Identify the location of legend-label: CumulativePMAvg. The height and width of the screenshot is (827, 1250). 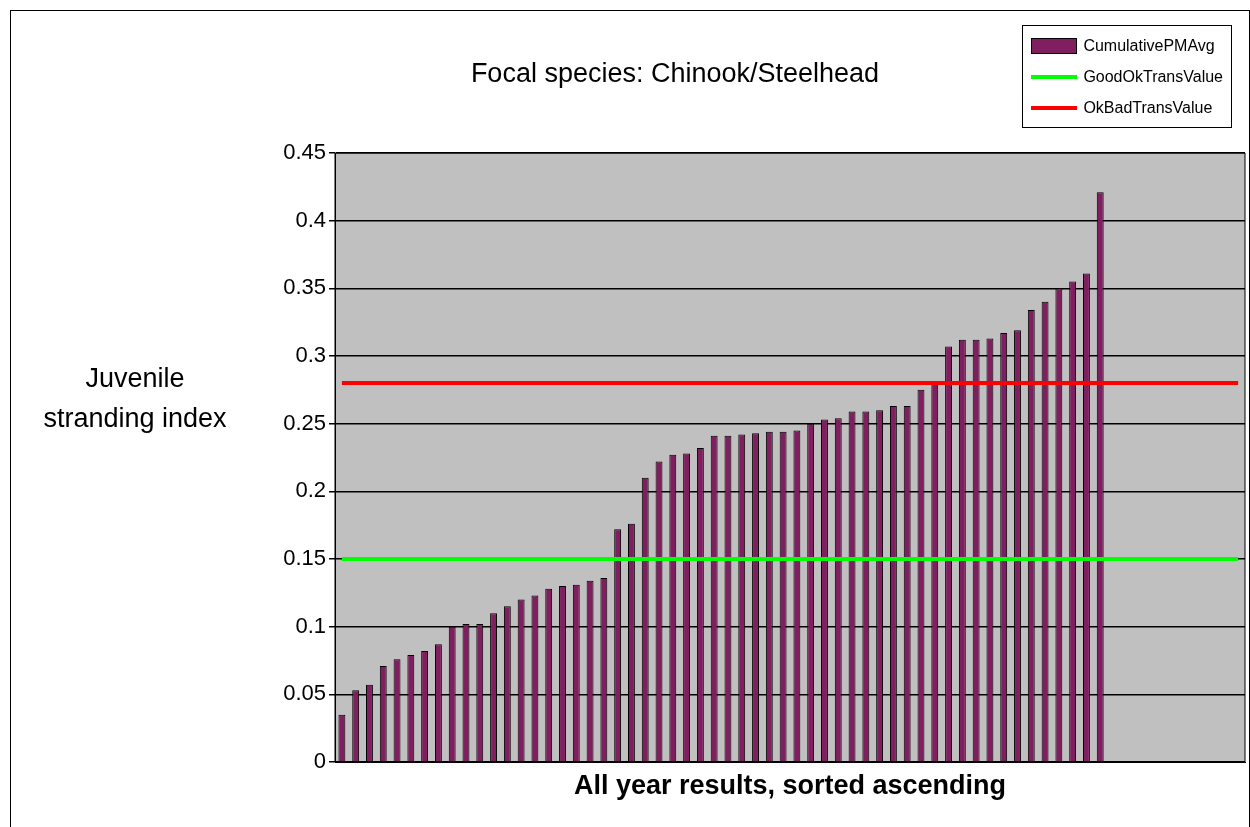
(1149, 45).